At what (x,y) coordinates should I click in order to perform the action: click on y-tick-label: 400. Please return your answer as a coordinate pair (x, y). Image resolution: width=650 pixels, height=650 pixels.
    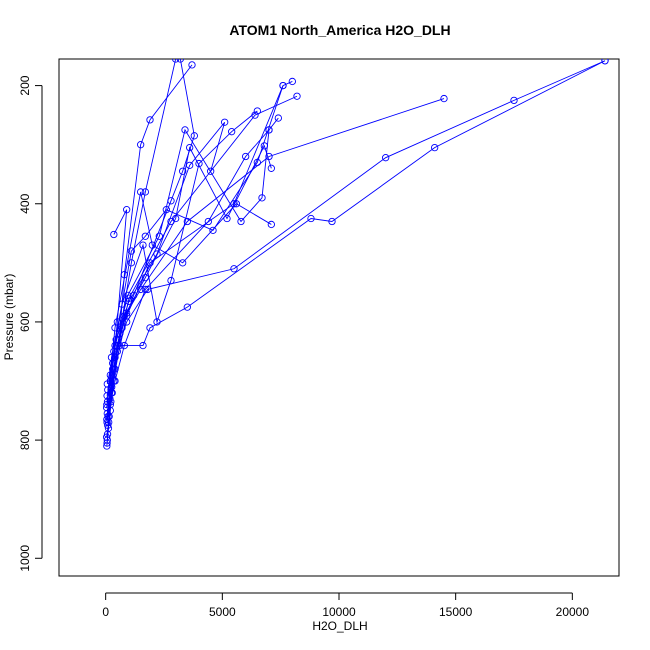
    Looking at the image, I should click on (25, 203).